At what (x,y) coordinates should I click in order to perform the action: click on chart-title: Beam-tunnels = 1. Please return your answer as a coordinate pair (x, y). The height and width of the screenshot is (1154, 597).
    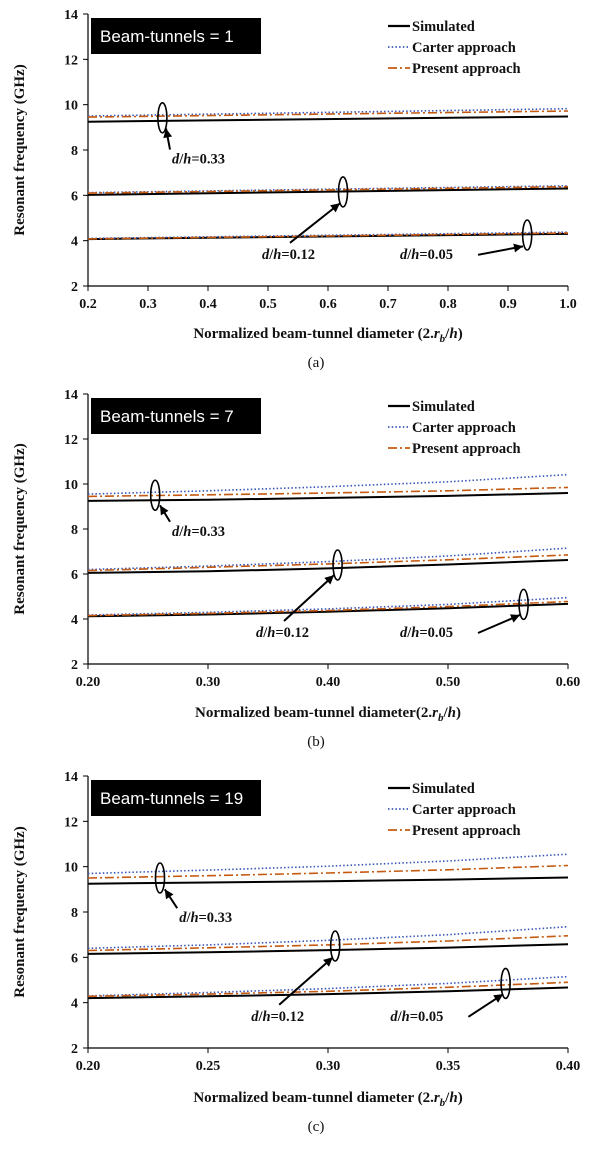
    Looking at the image, I should click on (167, 36).